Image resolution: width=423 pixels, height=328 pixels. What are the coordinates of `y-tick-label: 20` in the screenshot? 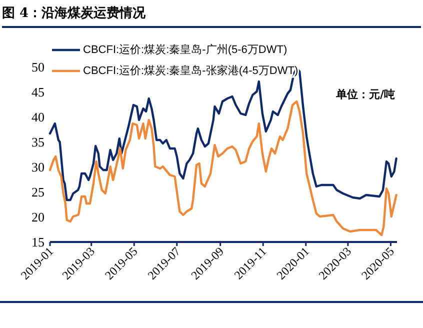 It's located at (38, 217).